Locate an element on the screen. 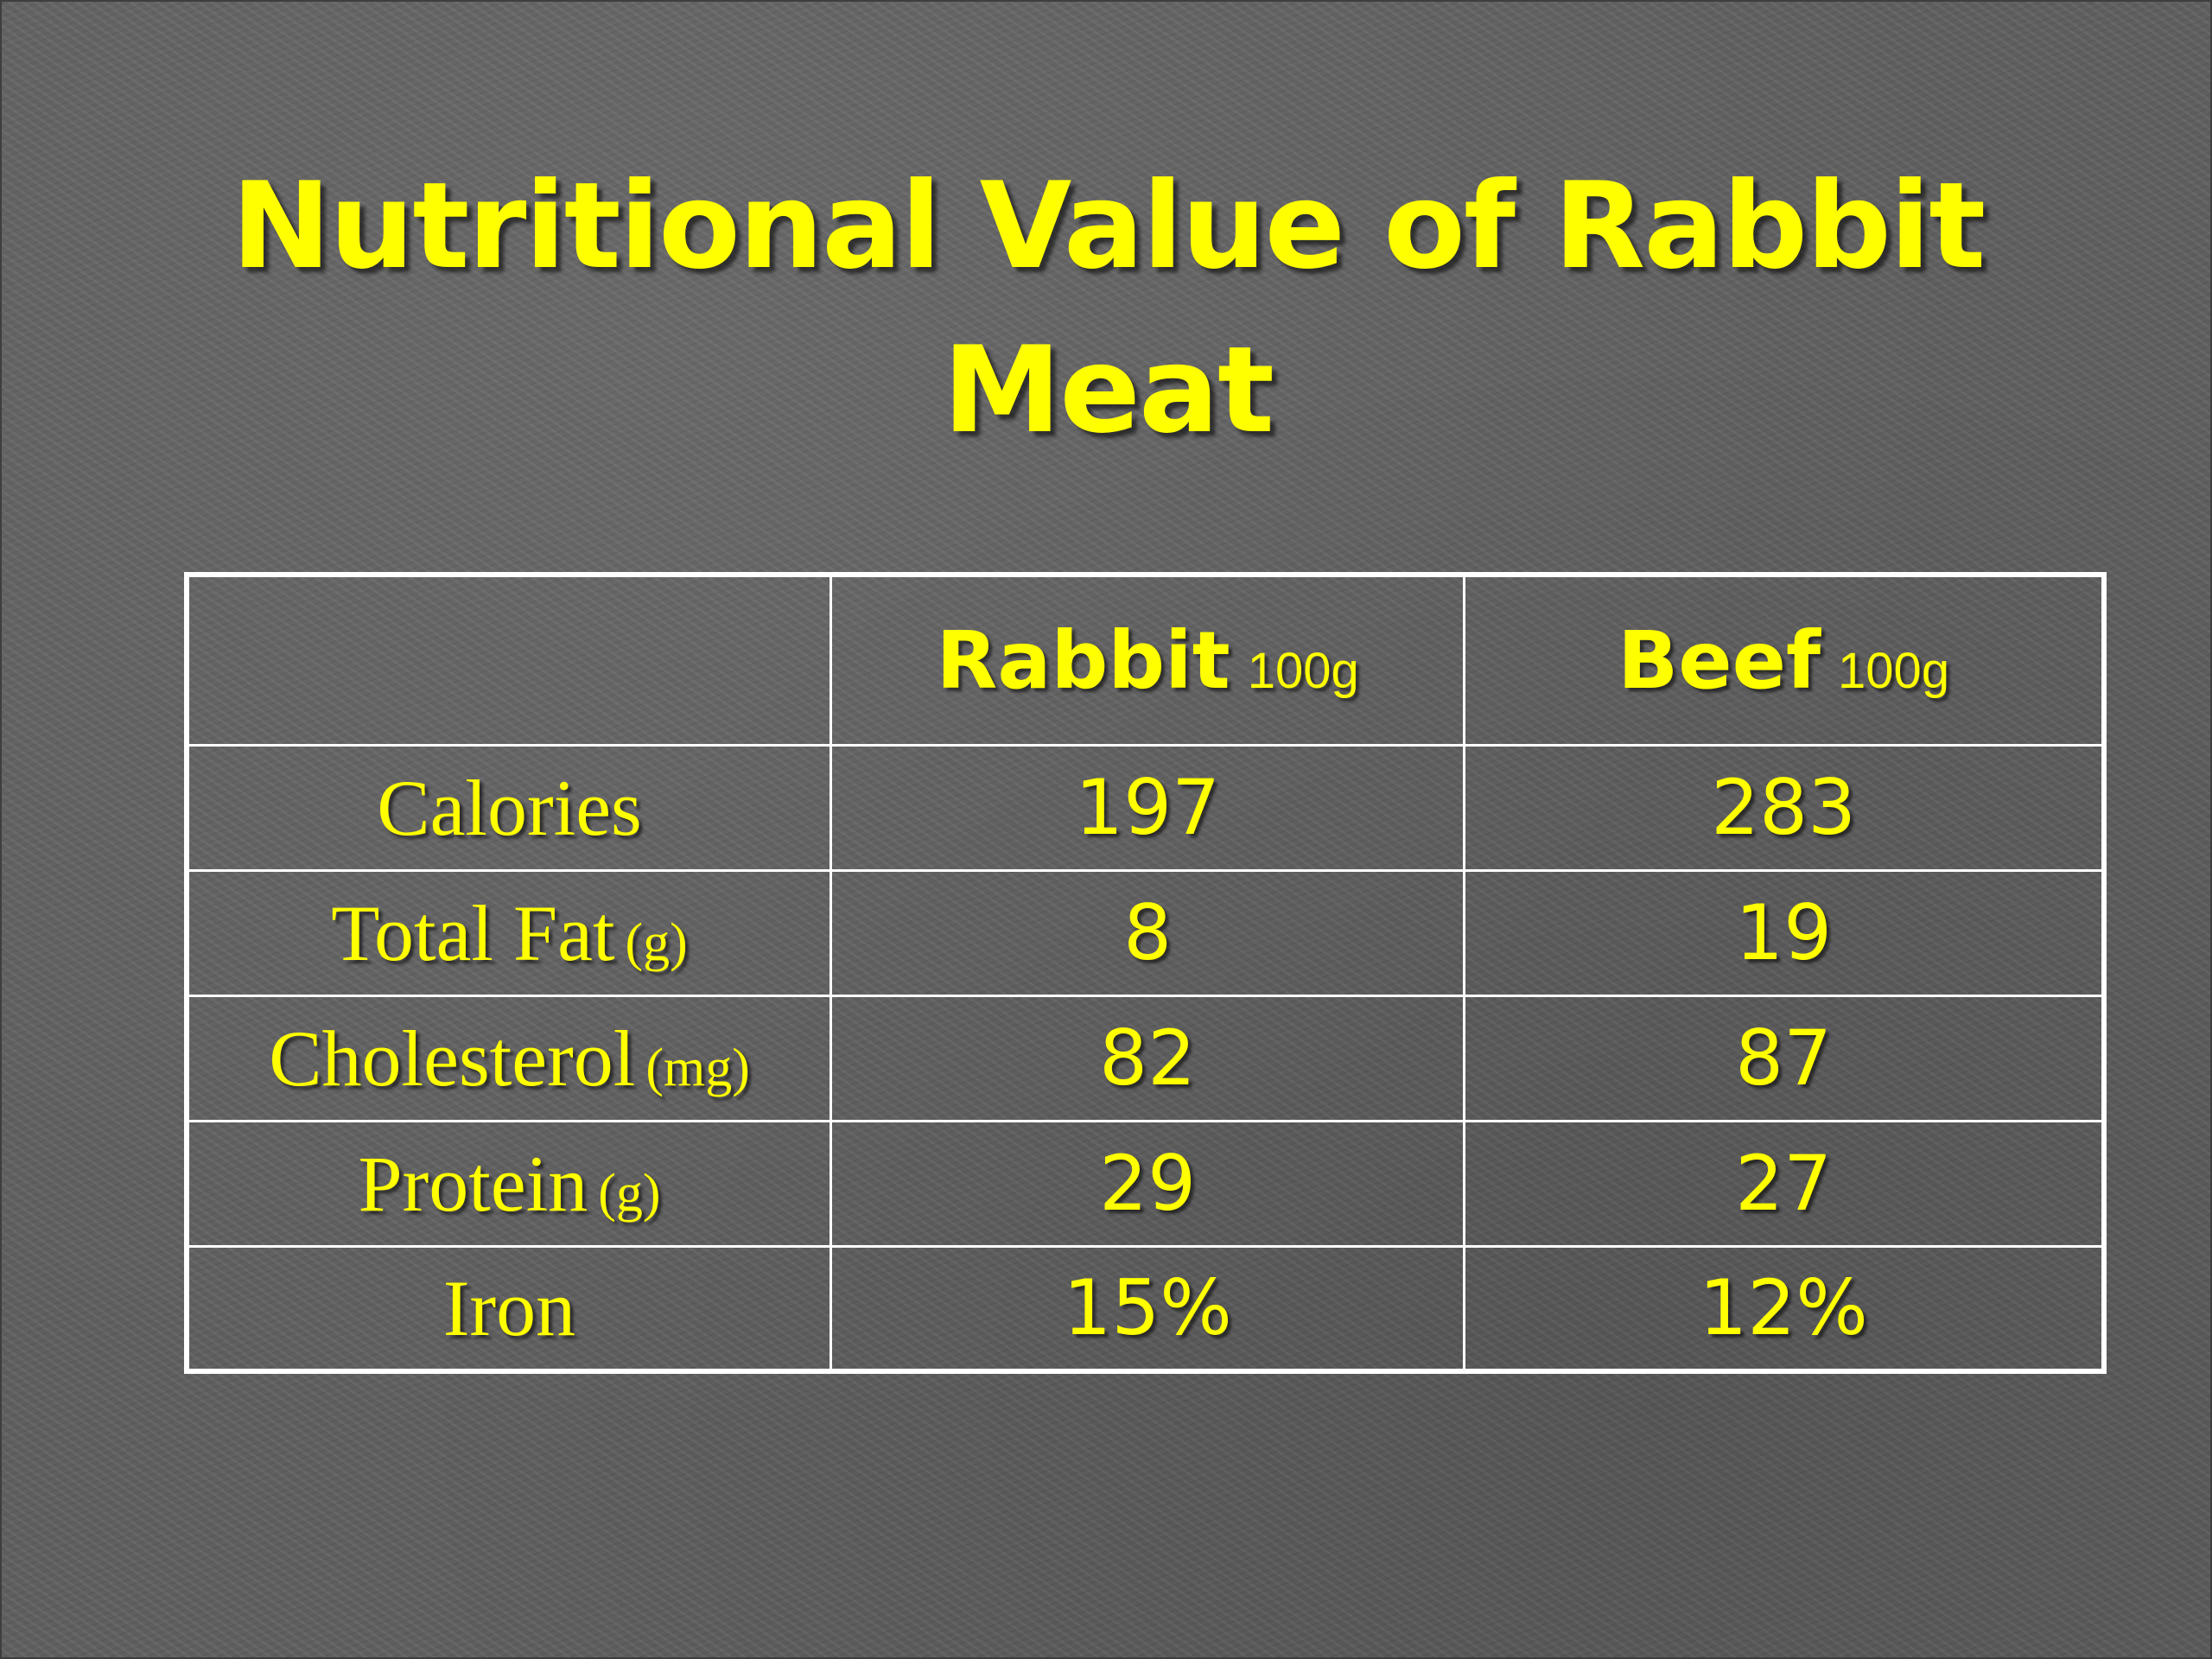  table-row-cholesterol: Cholesterol (mg) 82 87 is located at coordinates (1145, 1058).